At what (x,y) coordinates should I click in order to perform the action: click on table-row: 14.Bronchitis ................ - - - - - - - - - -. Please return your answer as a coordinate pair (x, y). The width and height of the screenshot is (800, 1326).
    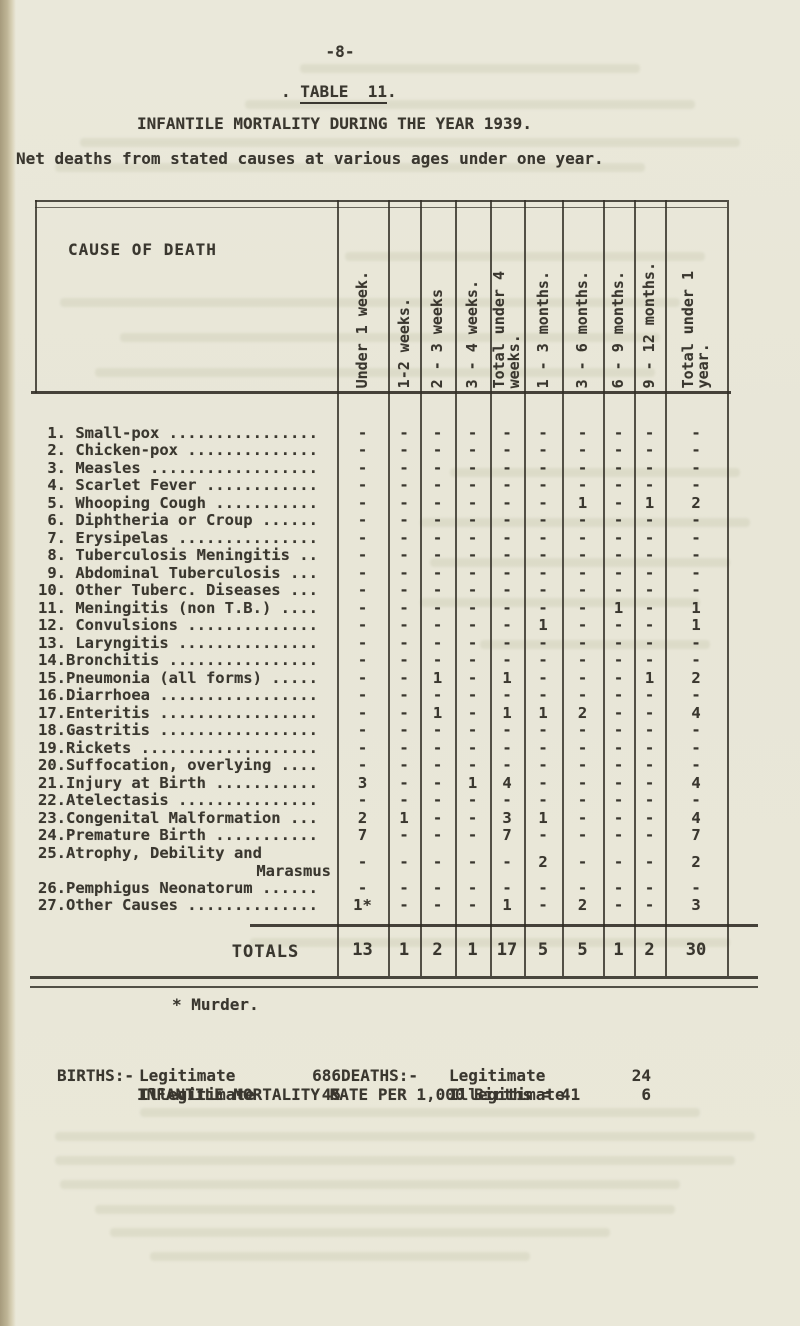
    Looking at the image, I should click on (382, 660).